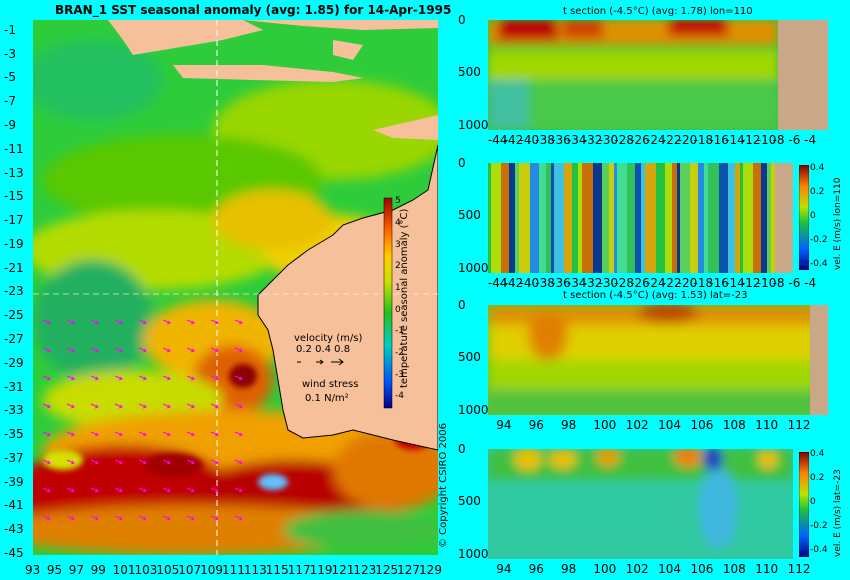 The width and height of the screenshot is (850, 580). What do you see at coordinates (33, 570) in the screenshot?
I see `map-lon-tick: 93` at bounding box center [33, 570].